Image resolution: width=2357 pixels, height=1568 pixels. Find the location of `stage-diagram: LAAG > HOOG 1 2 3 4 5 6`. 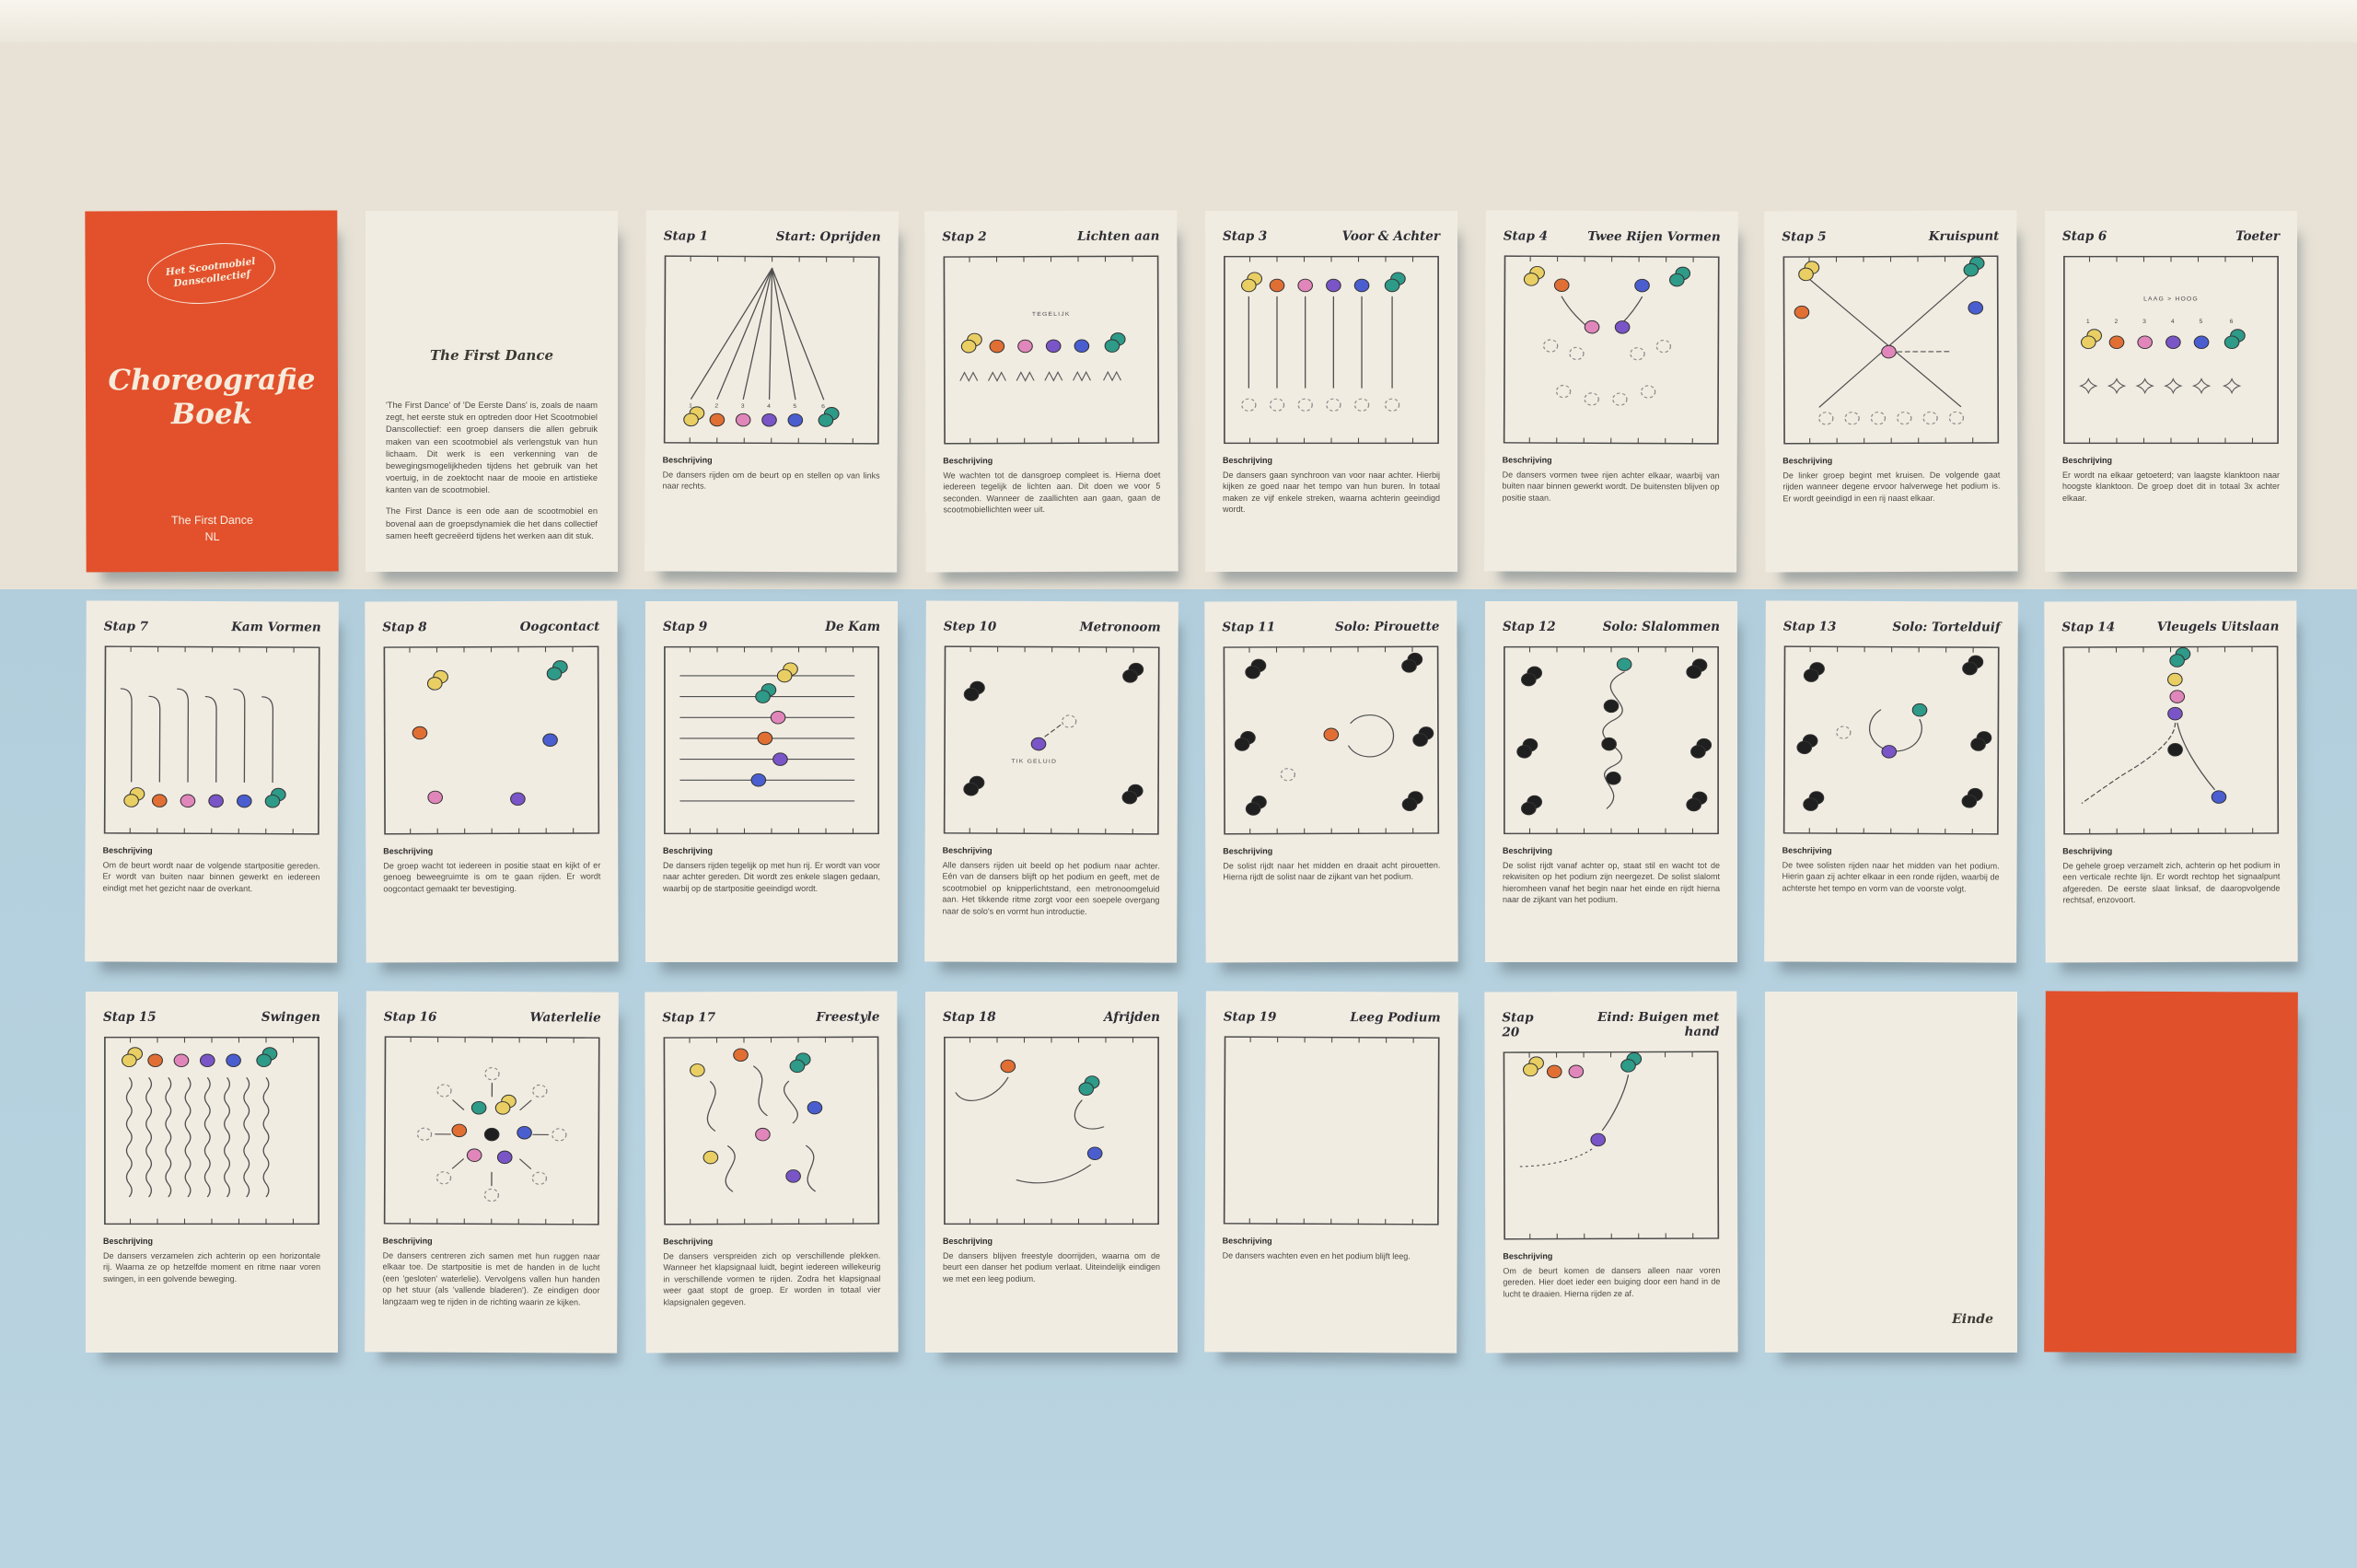

stage-diagram: LAAG > HOOG 1 2 3 4 5 6 is located at coordinates (2171, 350).